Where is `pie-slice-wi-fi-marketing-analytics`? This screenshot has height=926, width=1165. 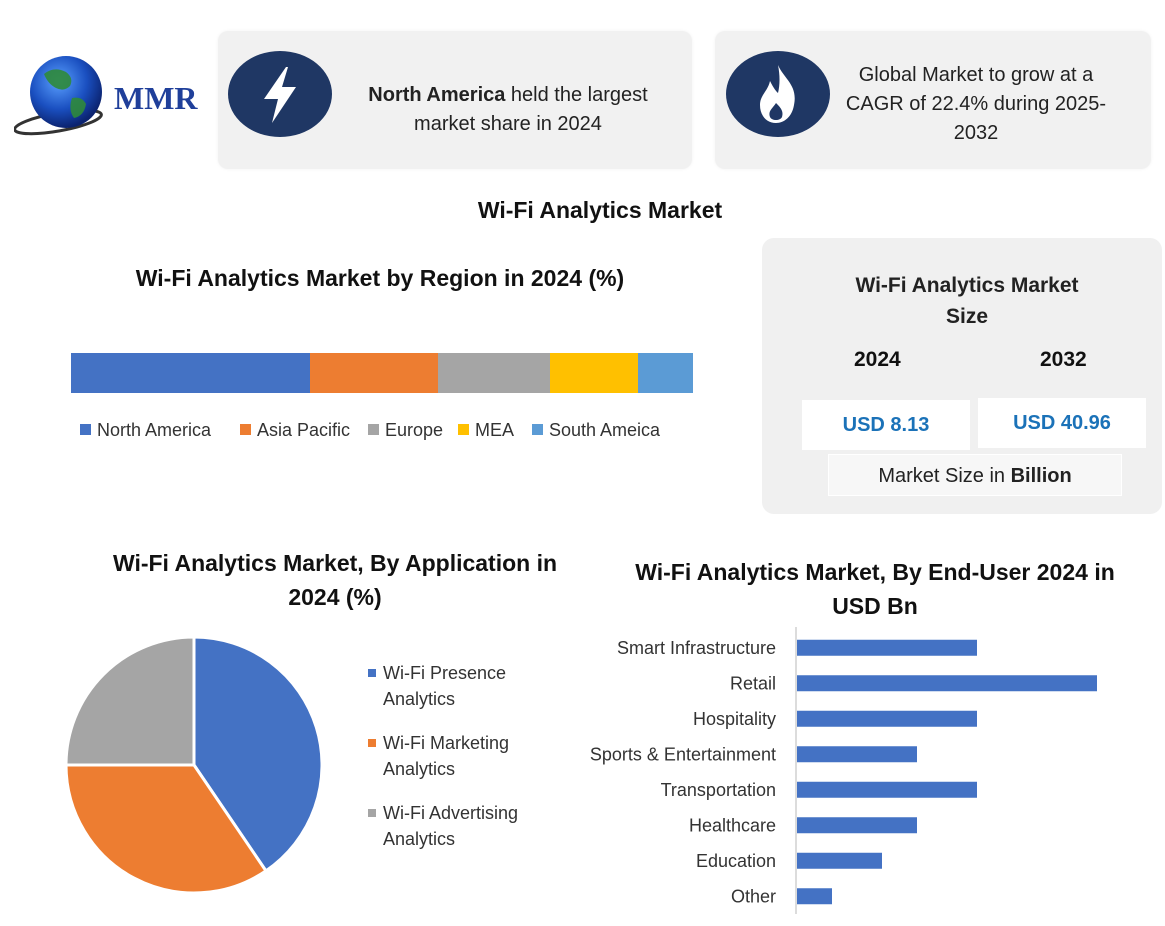 pie-slice-wi-fi-marketing-analytics is located at coordinates (166, 829).